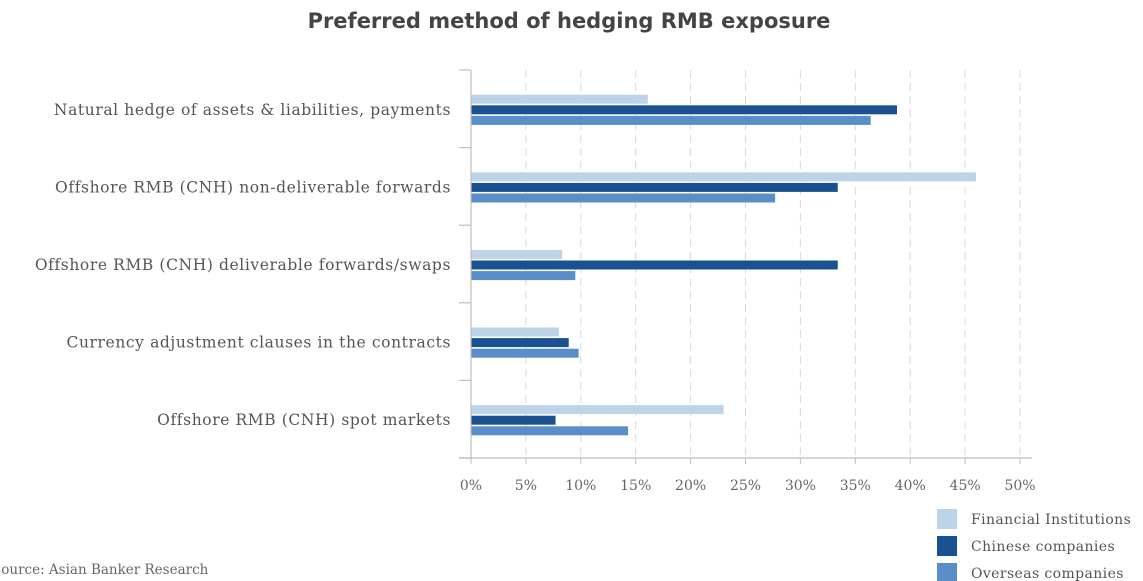 This screenshot has height=581, width=1143. I want to click on x-tick-label: 10%, so click(580, 486).